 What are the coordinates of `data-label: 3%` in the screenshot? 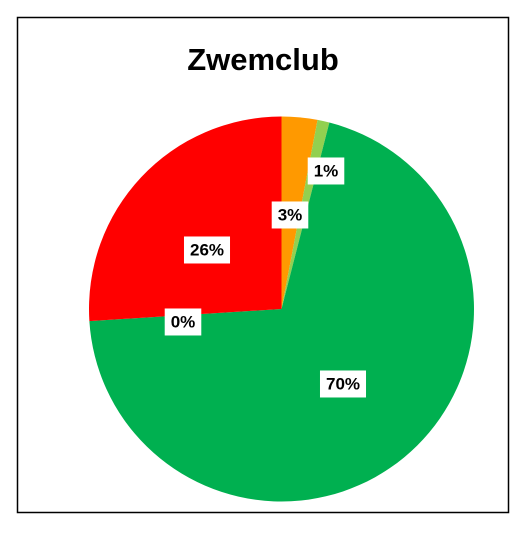 It's located at (290, 214).